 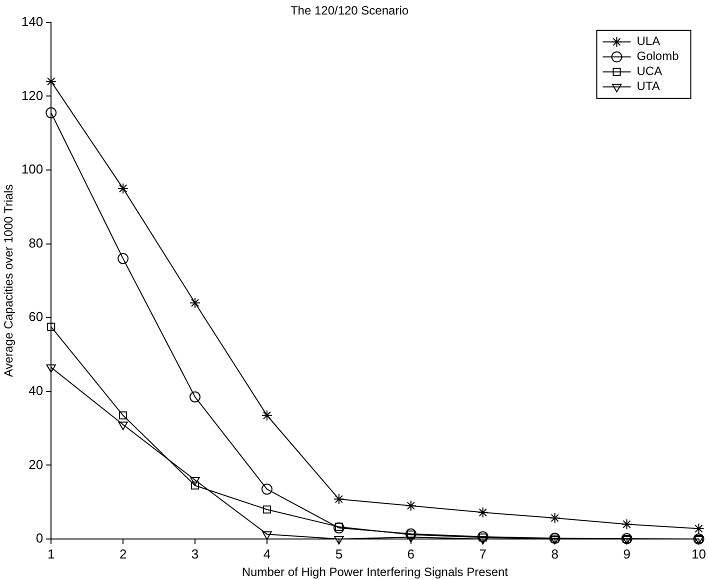 What do you see at coordinates (32, 169) in the screenshot?
I see `y-tick-label: 100` at bounding box center [32, 169].